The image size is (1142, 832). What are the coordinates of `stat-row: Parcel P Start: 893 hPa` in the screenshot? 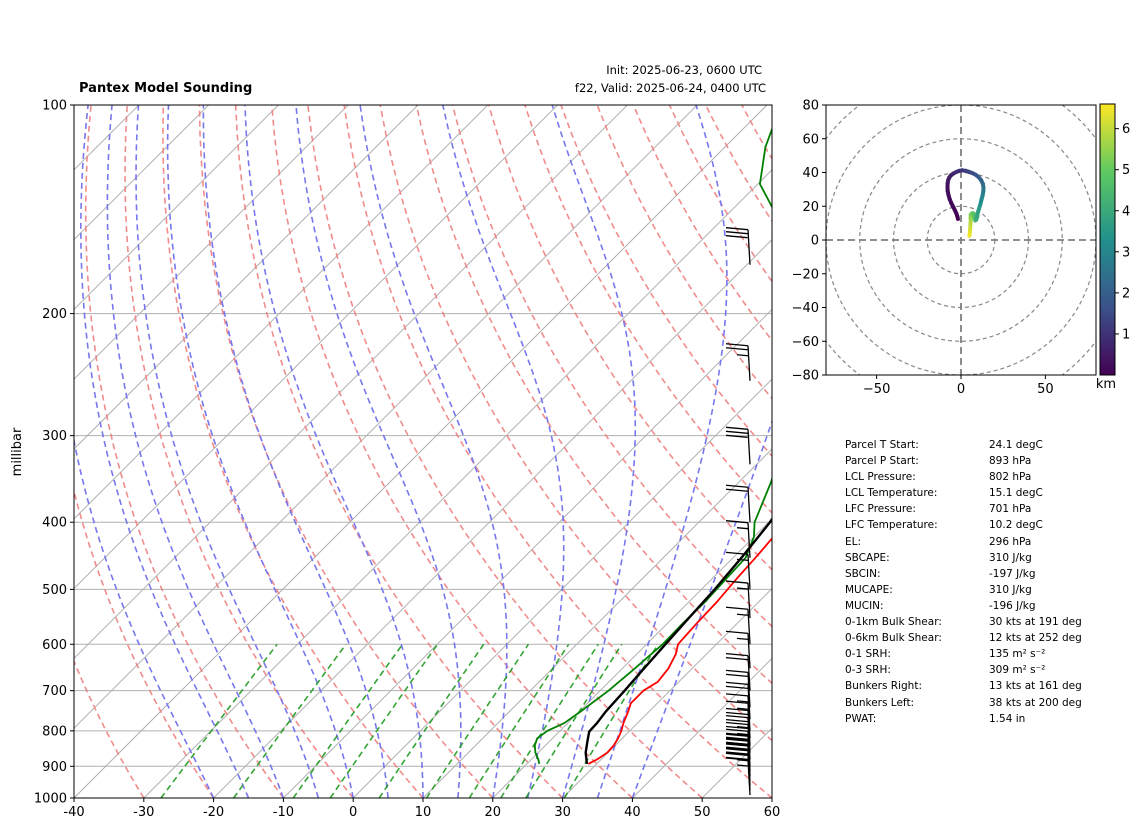 It's located at (975, 461).